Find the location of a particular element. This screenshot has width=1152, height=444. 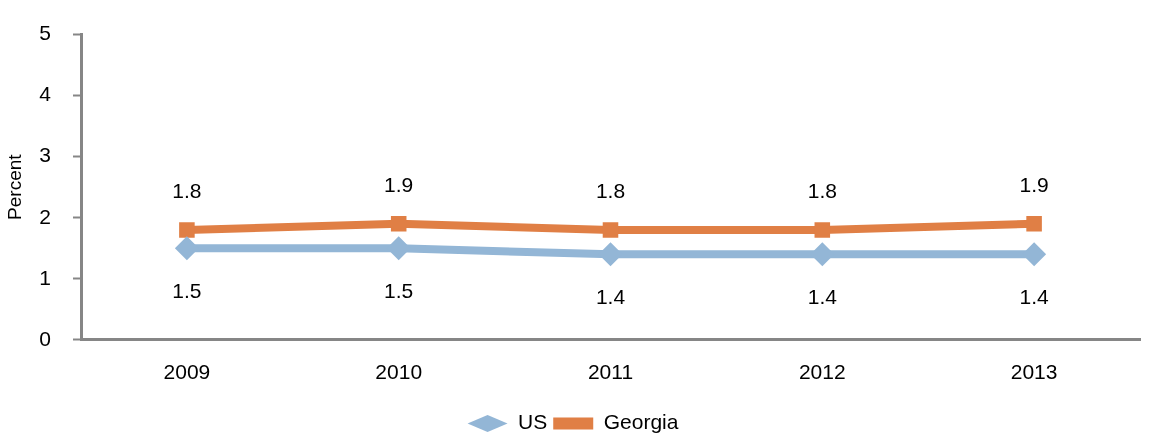

legend-label: Georgia is located at coordinates (641, 422).